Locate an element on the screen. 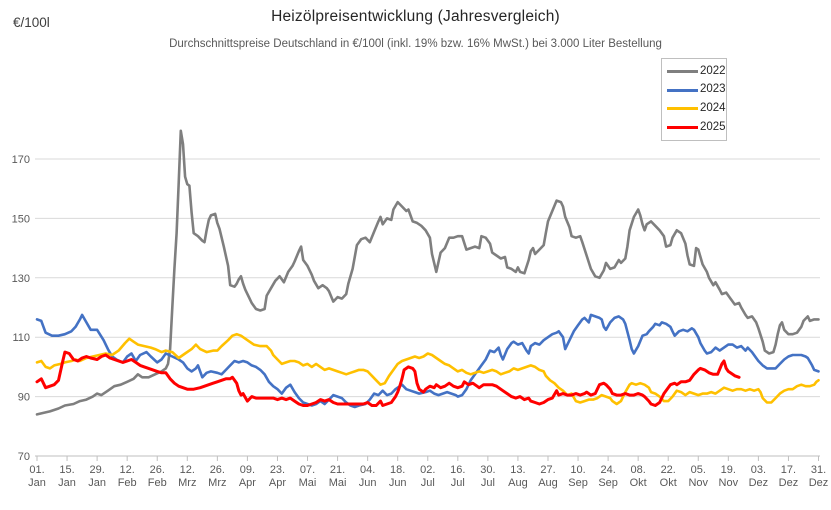 The width and height of the screenshot is (831, 510). svg-text: 13. is located at coordinates (517, 470).